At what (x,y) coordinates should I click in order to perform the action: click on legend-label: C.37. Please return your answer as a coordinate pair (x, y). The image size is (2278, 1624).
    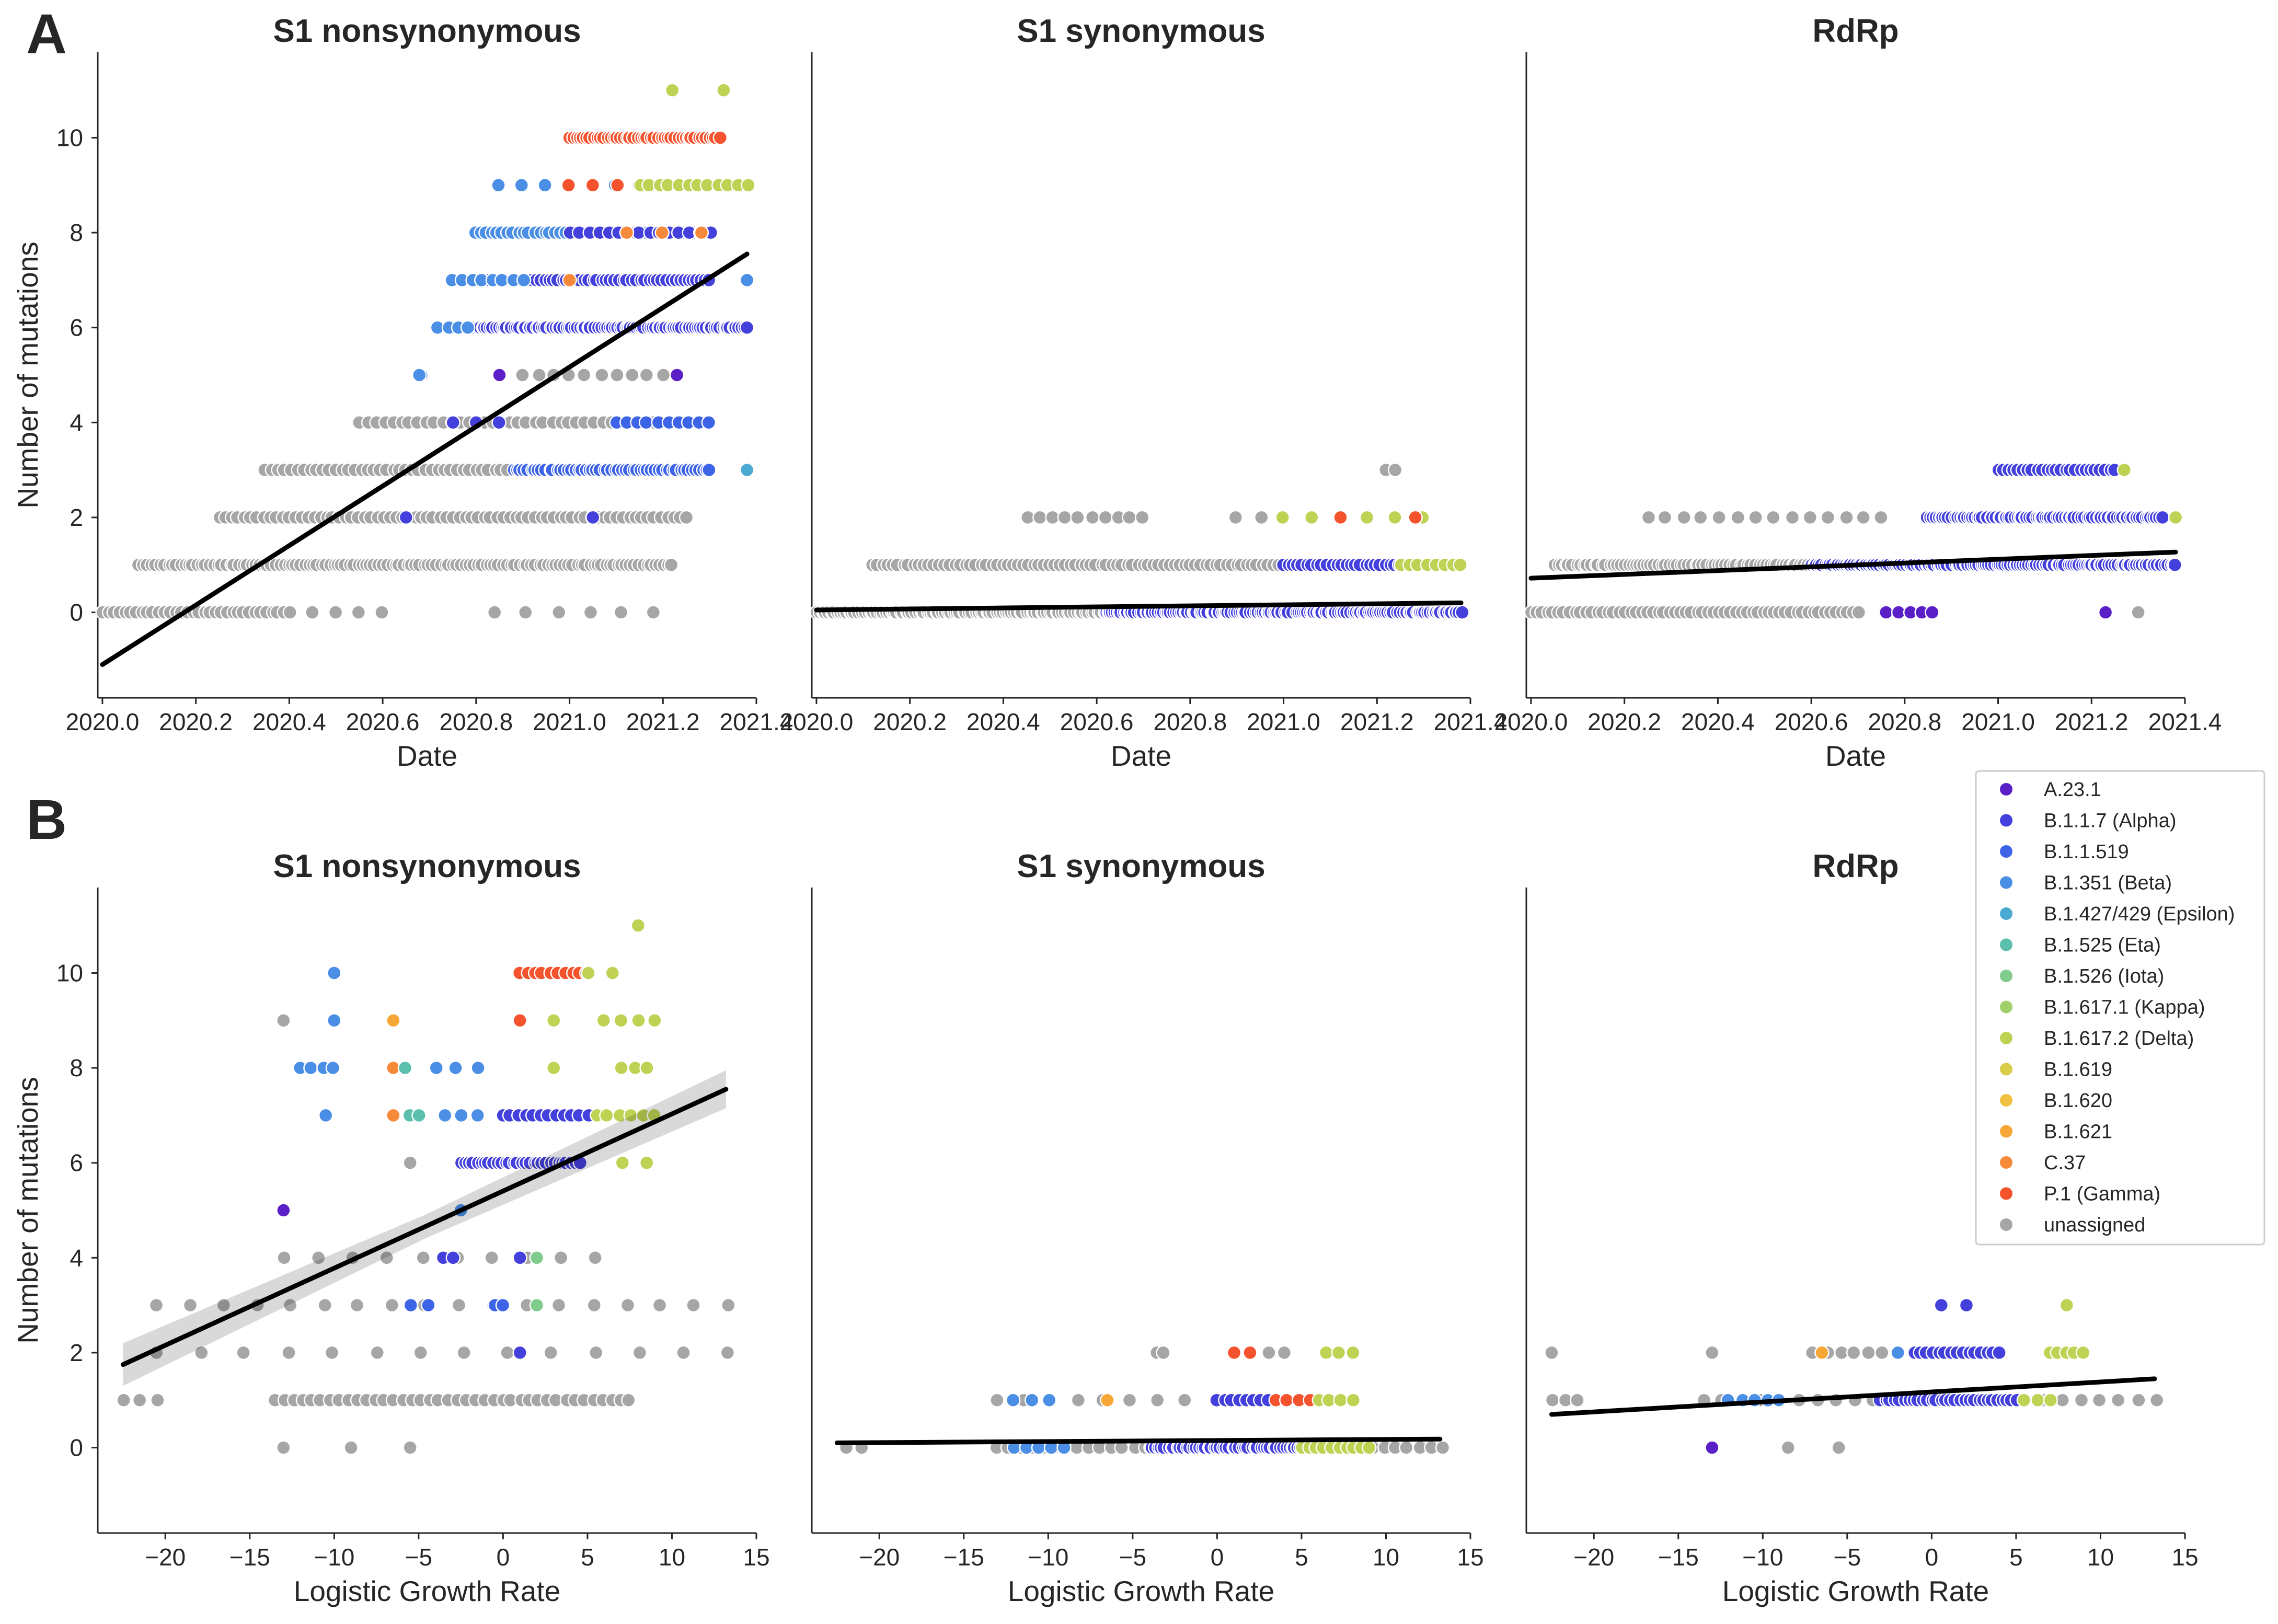
    Looking at the image, I should click on (2065, 1163).